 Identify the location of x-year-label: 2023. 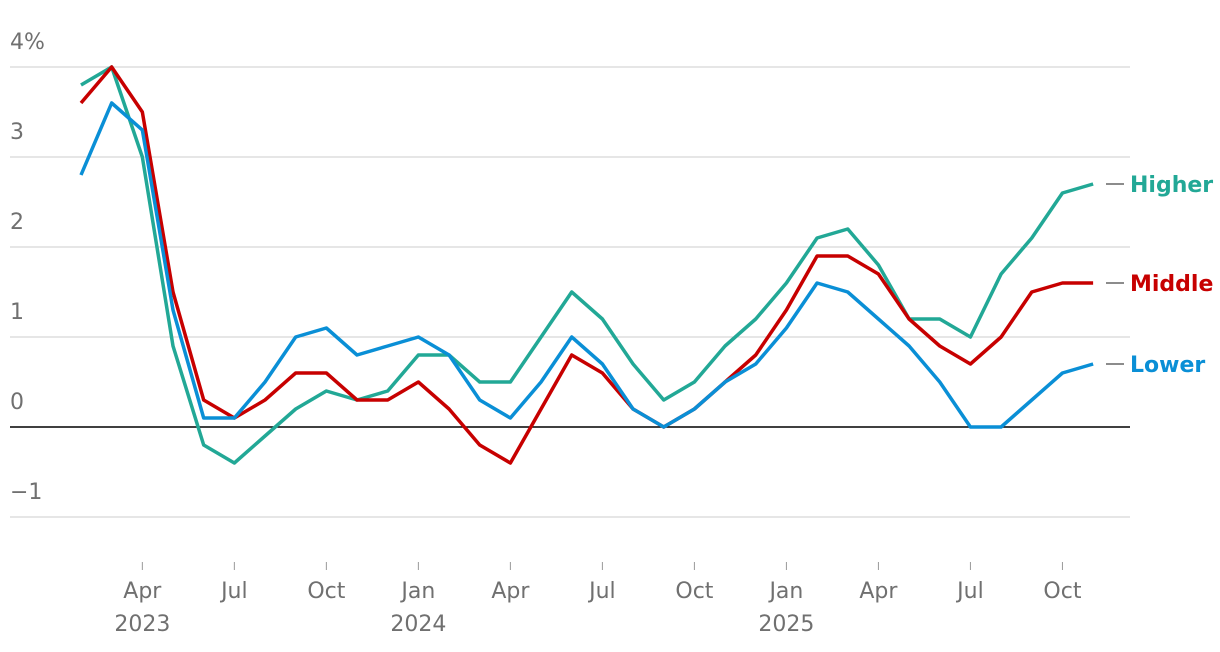
(142, 624).